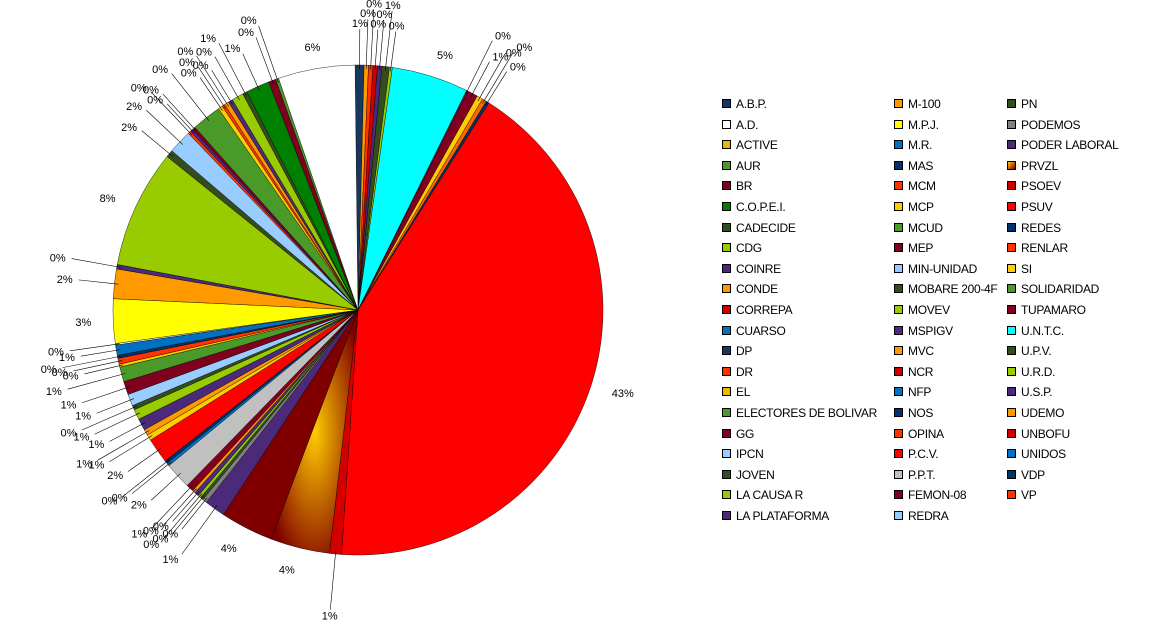 This screenshot has height=628, width=1149. Describe the element at coordinates (393, 6) in the screenshot. I see `slice-label-5: 1%` at that location.